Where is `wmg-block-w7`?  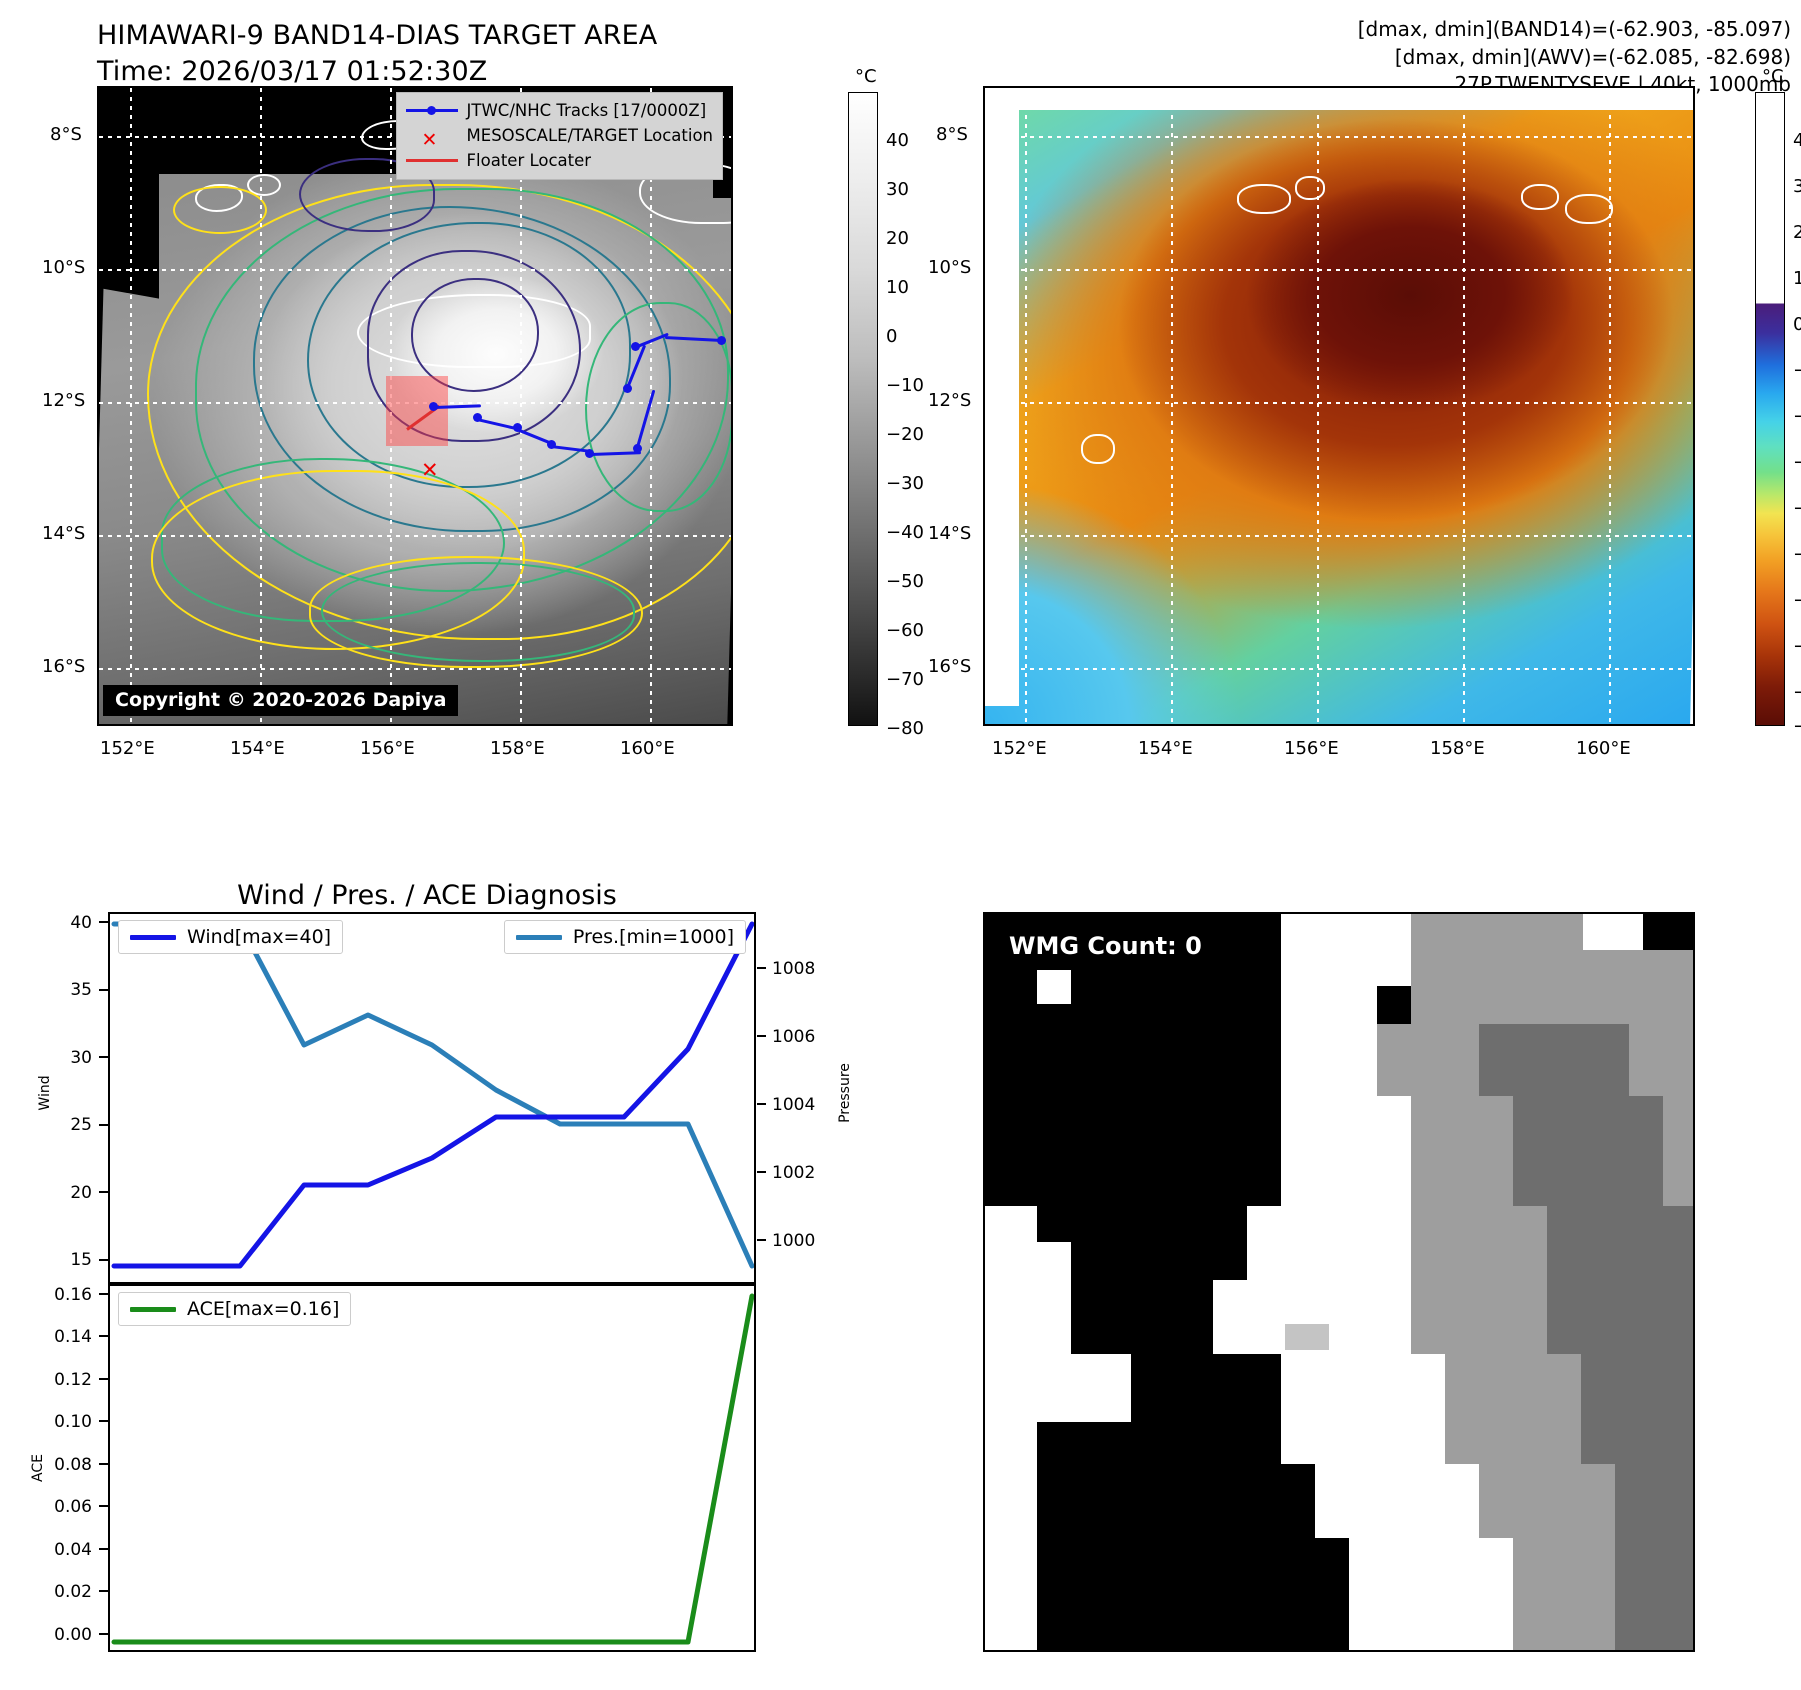
wmg-block-w7 is located at coordinates (1363, 1409).